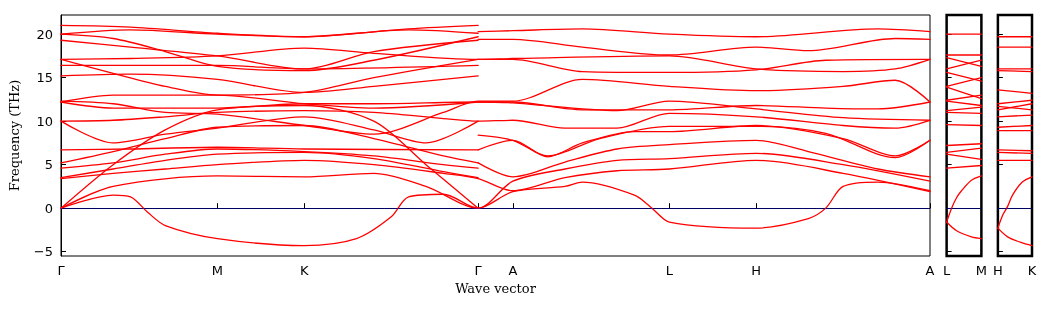 This screenshot has width=1053, height=310. I want to click on y-tick-label: 5, so click(48, 165).